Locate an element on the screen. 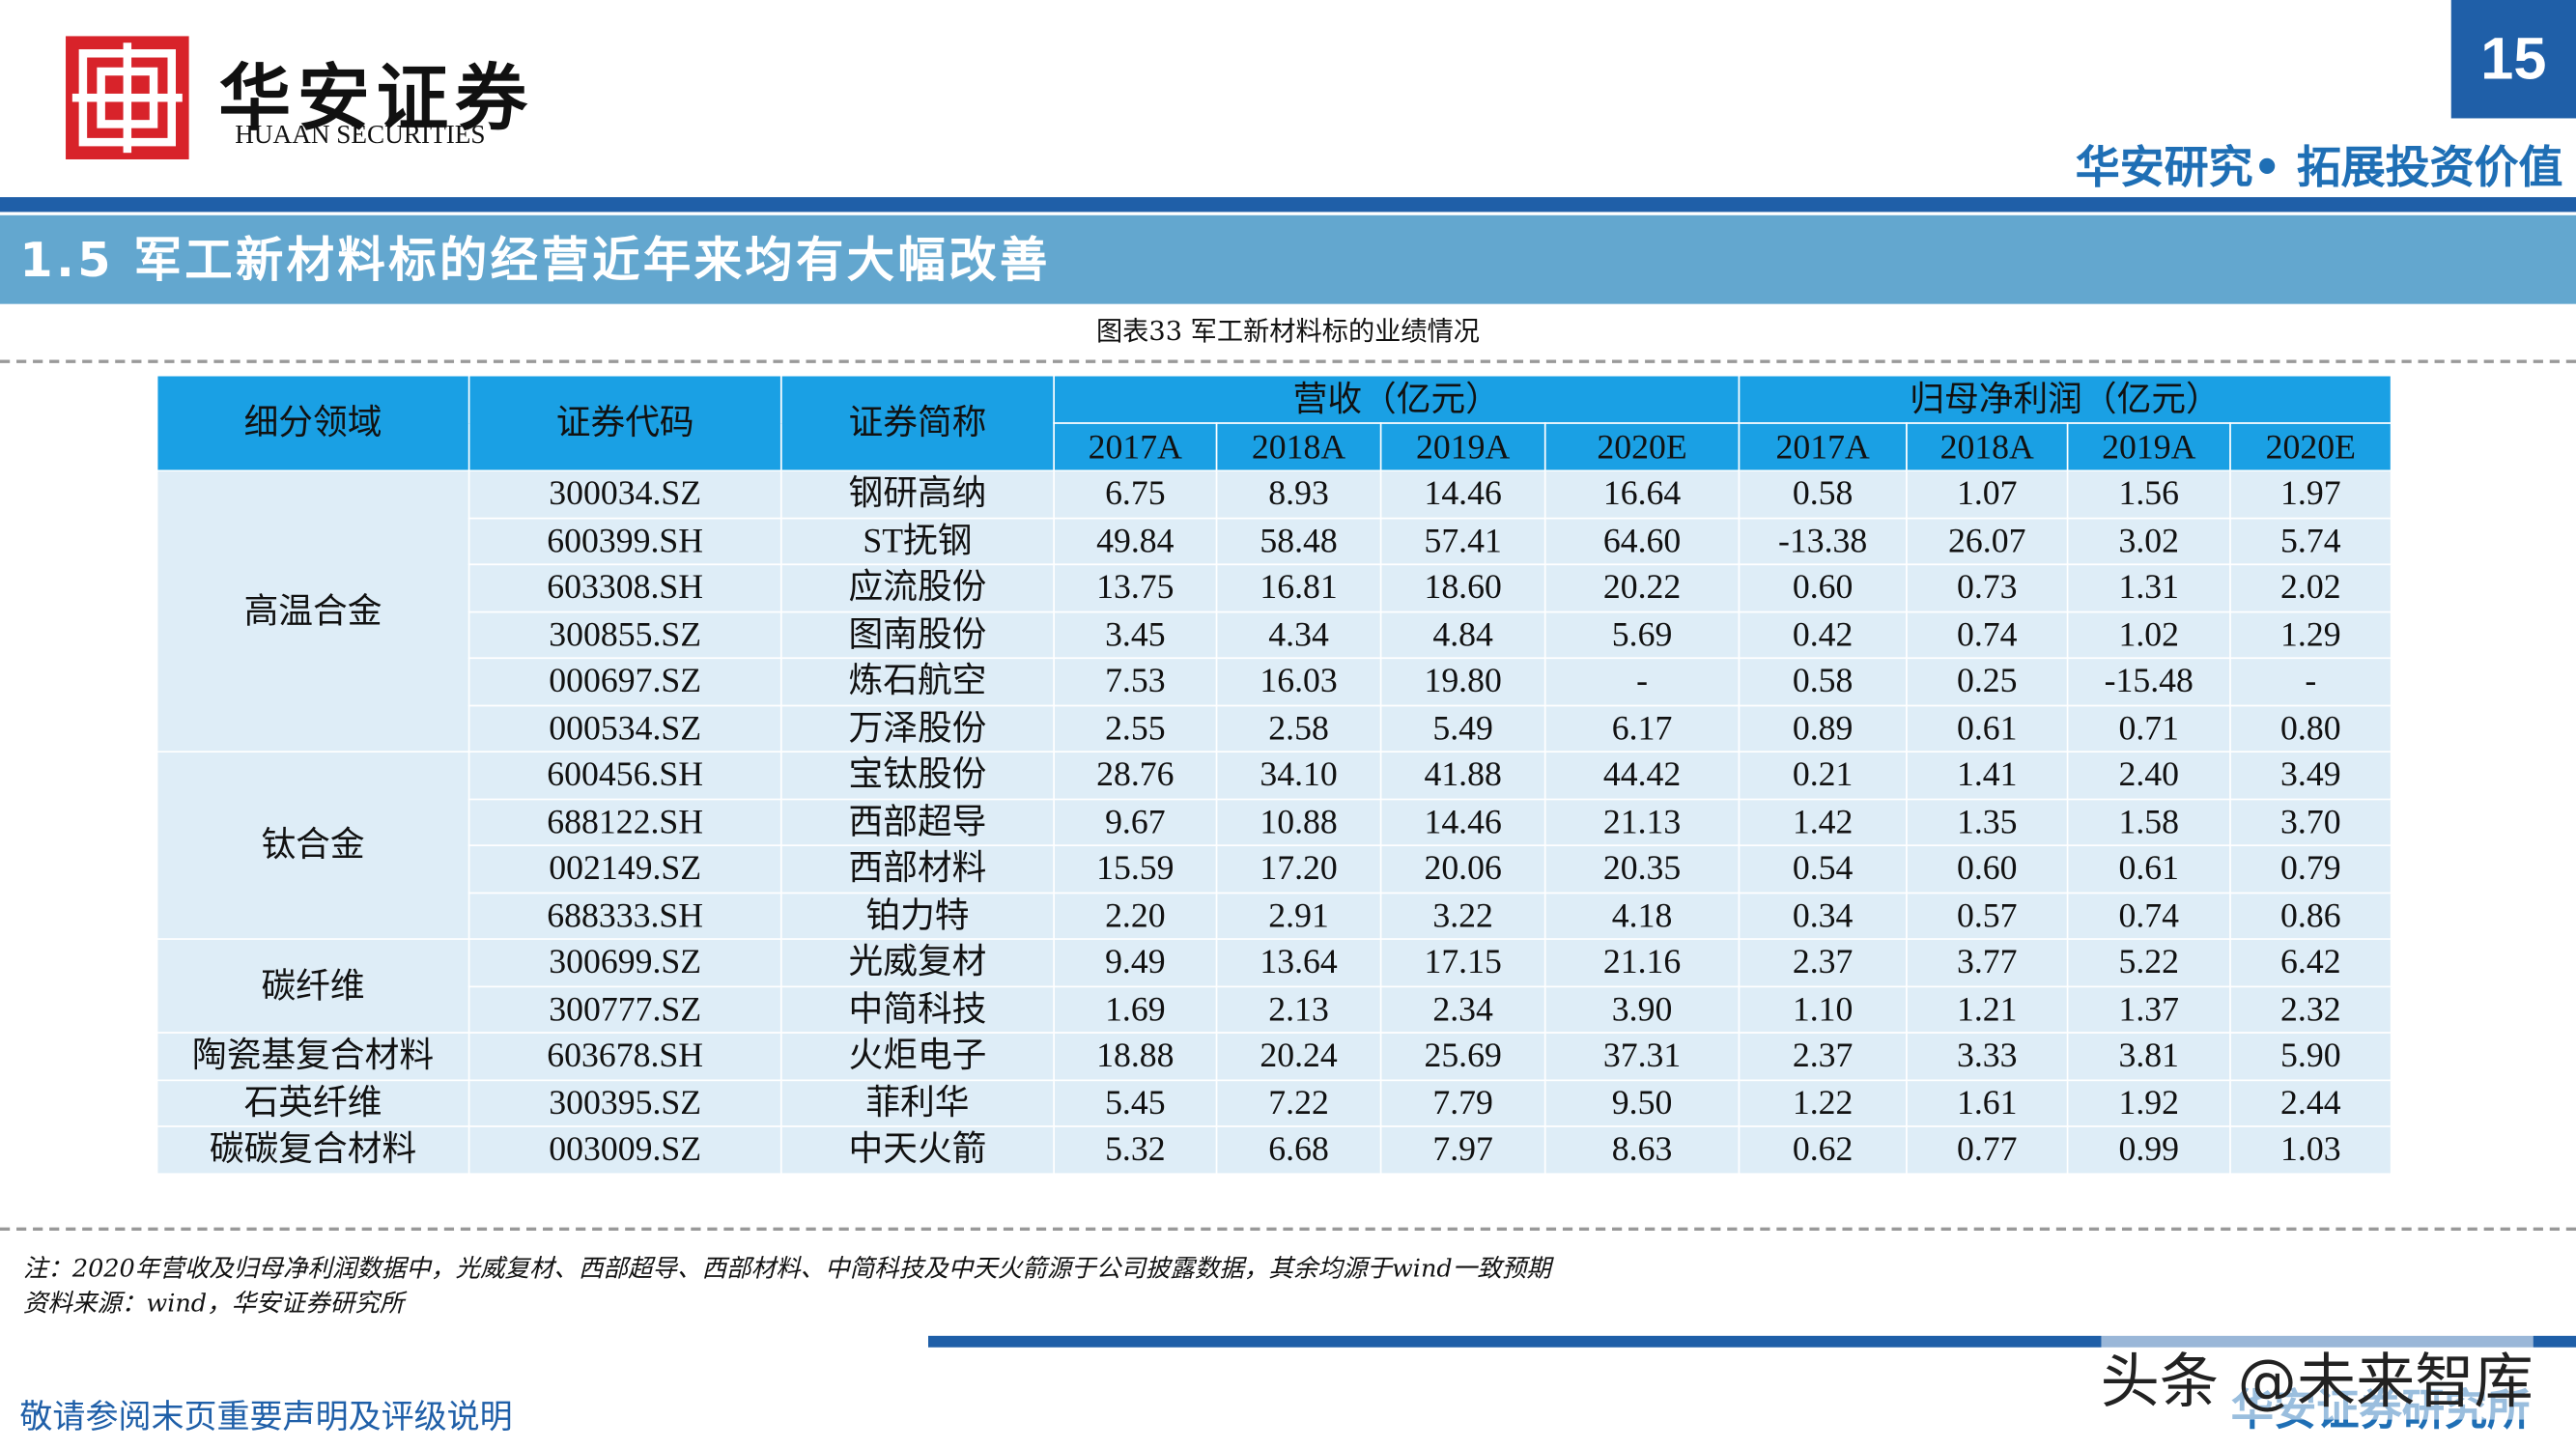  value-cell: 1.37 is located at coordinates (2148, 1009).